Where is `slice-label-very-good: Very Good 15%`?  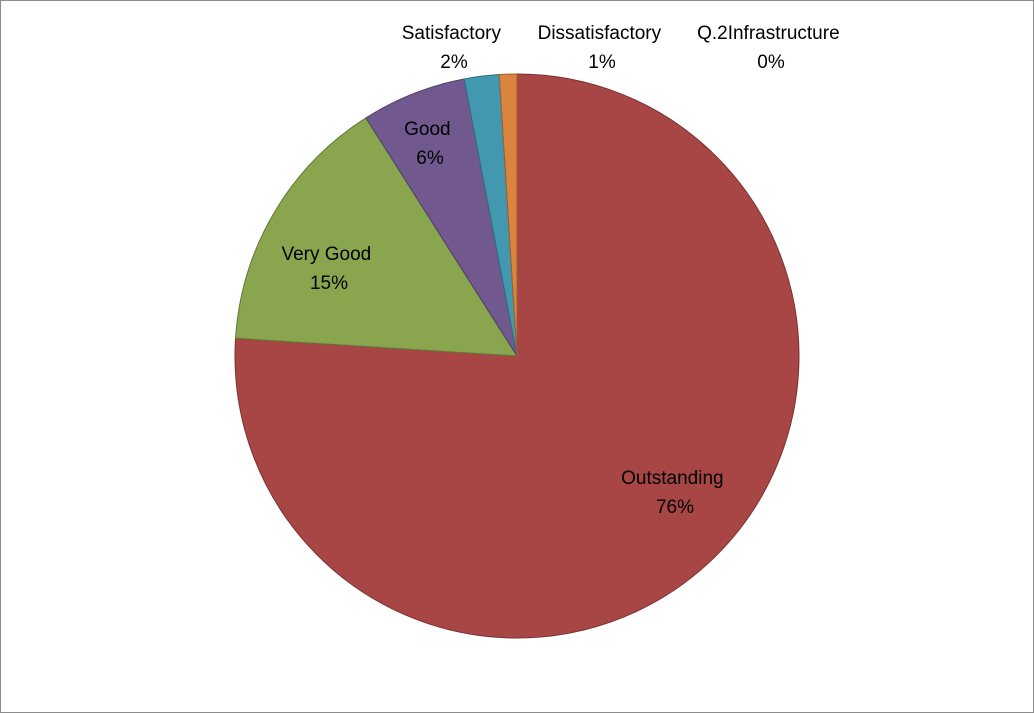 slice-label-very-good: Very Good 15% is located at coordinates (328, 269).